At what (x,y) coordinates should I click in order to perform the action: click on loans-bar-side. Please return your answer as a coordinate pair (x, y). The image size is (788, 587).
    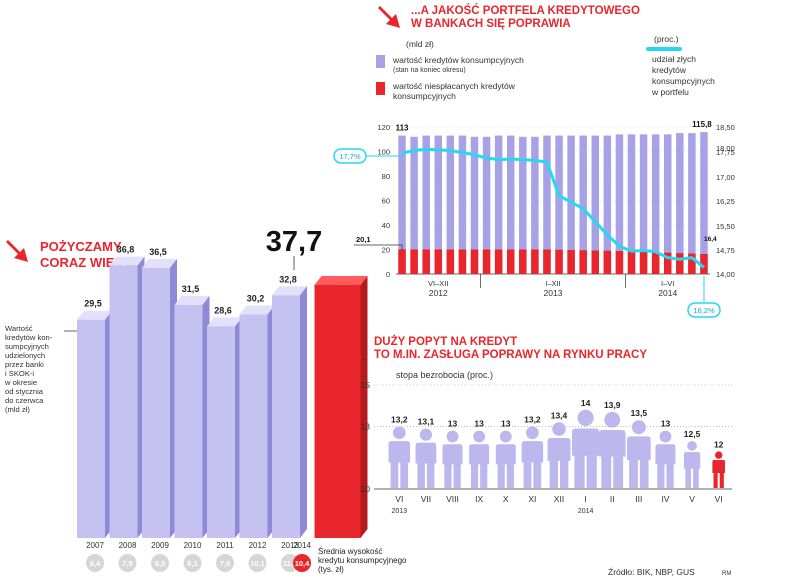
    Looking at the image, I should click on (364, 407).